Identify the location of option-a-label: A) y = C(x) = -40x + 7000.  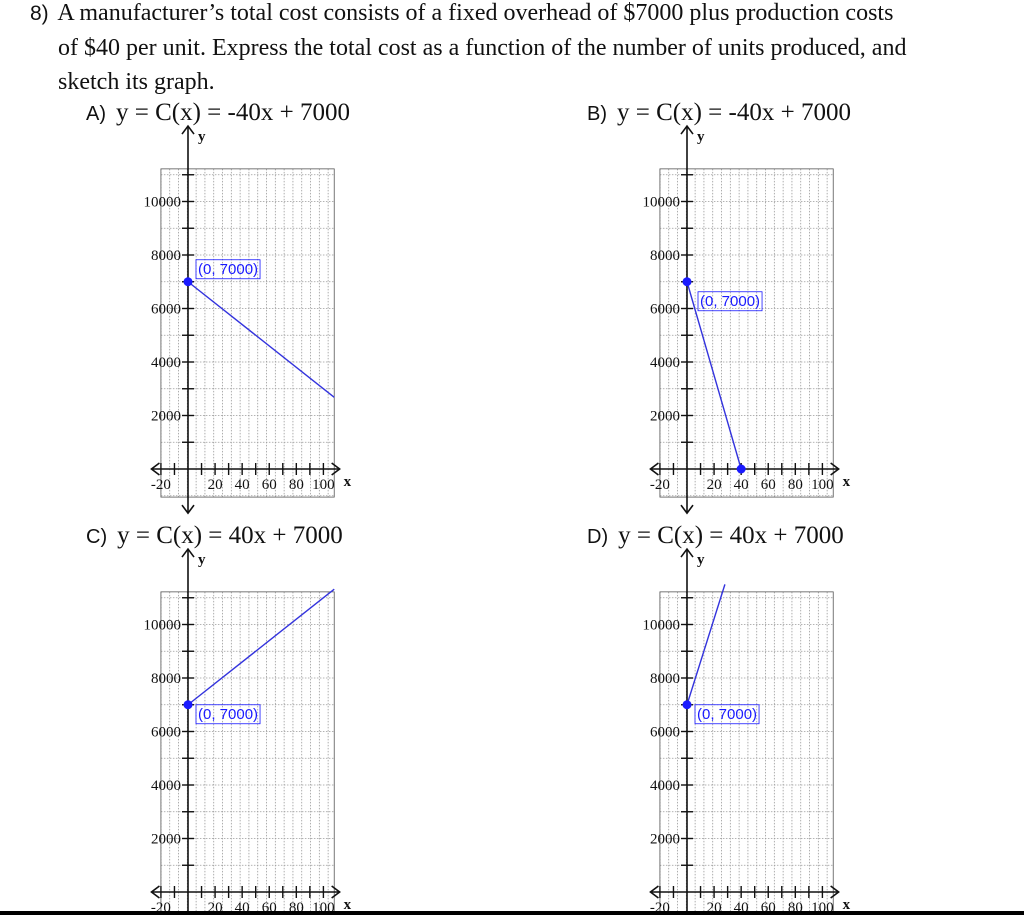
(218, 113).